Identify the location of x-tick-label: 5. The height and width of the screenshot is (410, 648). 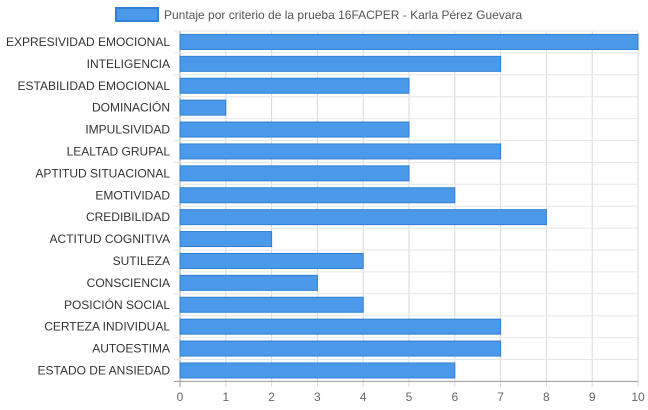
(409, 397).